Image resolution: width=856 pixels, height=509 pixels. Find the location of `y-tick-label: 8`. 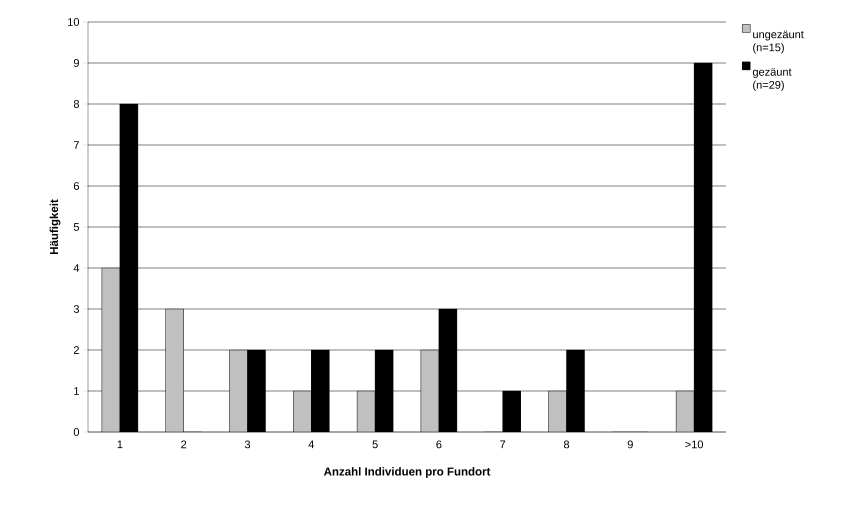

y-tick-label: 8 is located at coordinates (77, 104).